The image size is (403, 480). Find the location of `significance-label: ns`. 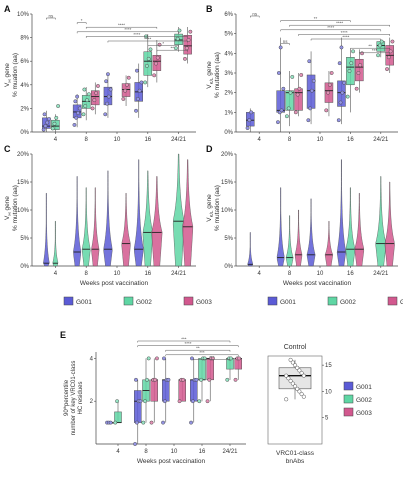

significance-label: ns is located at coordinates (51, 15).